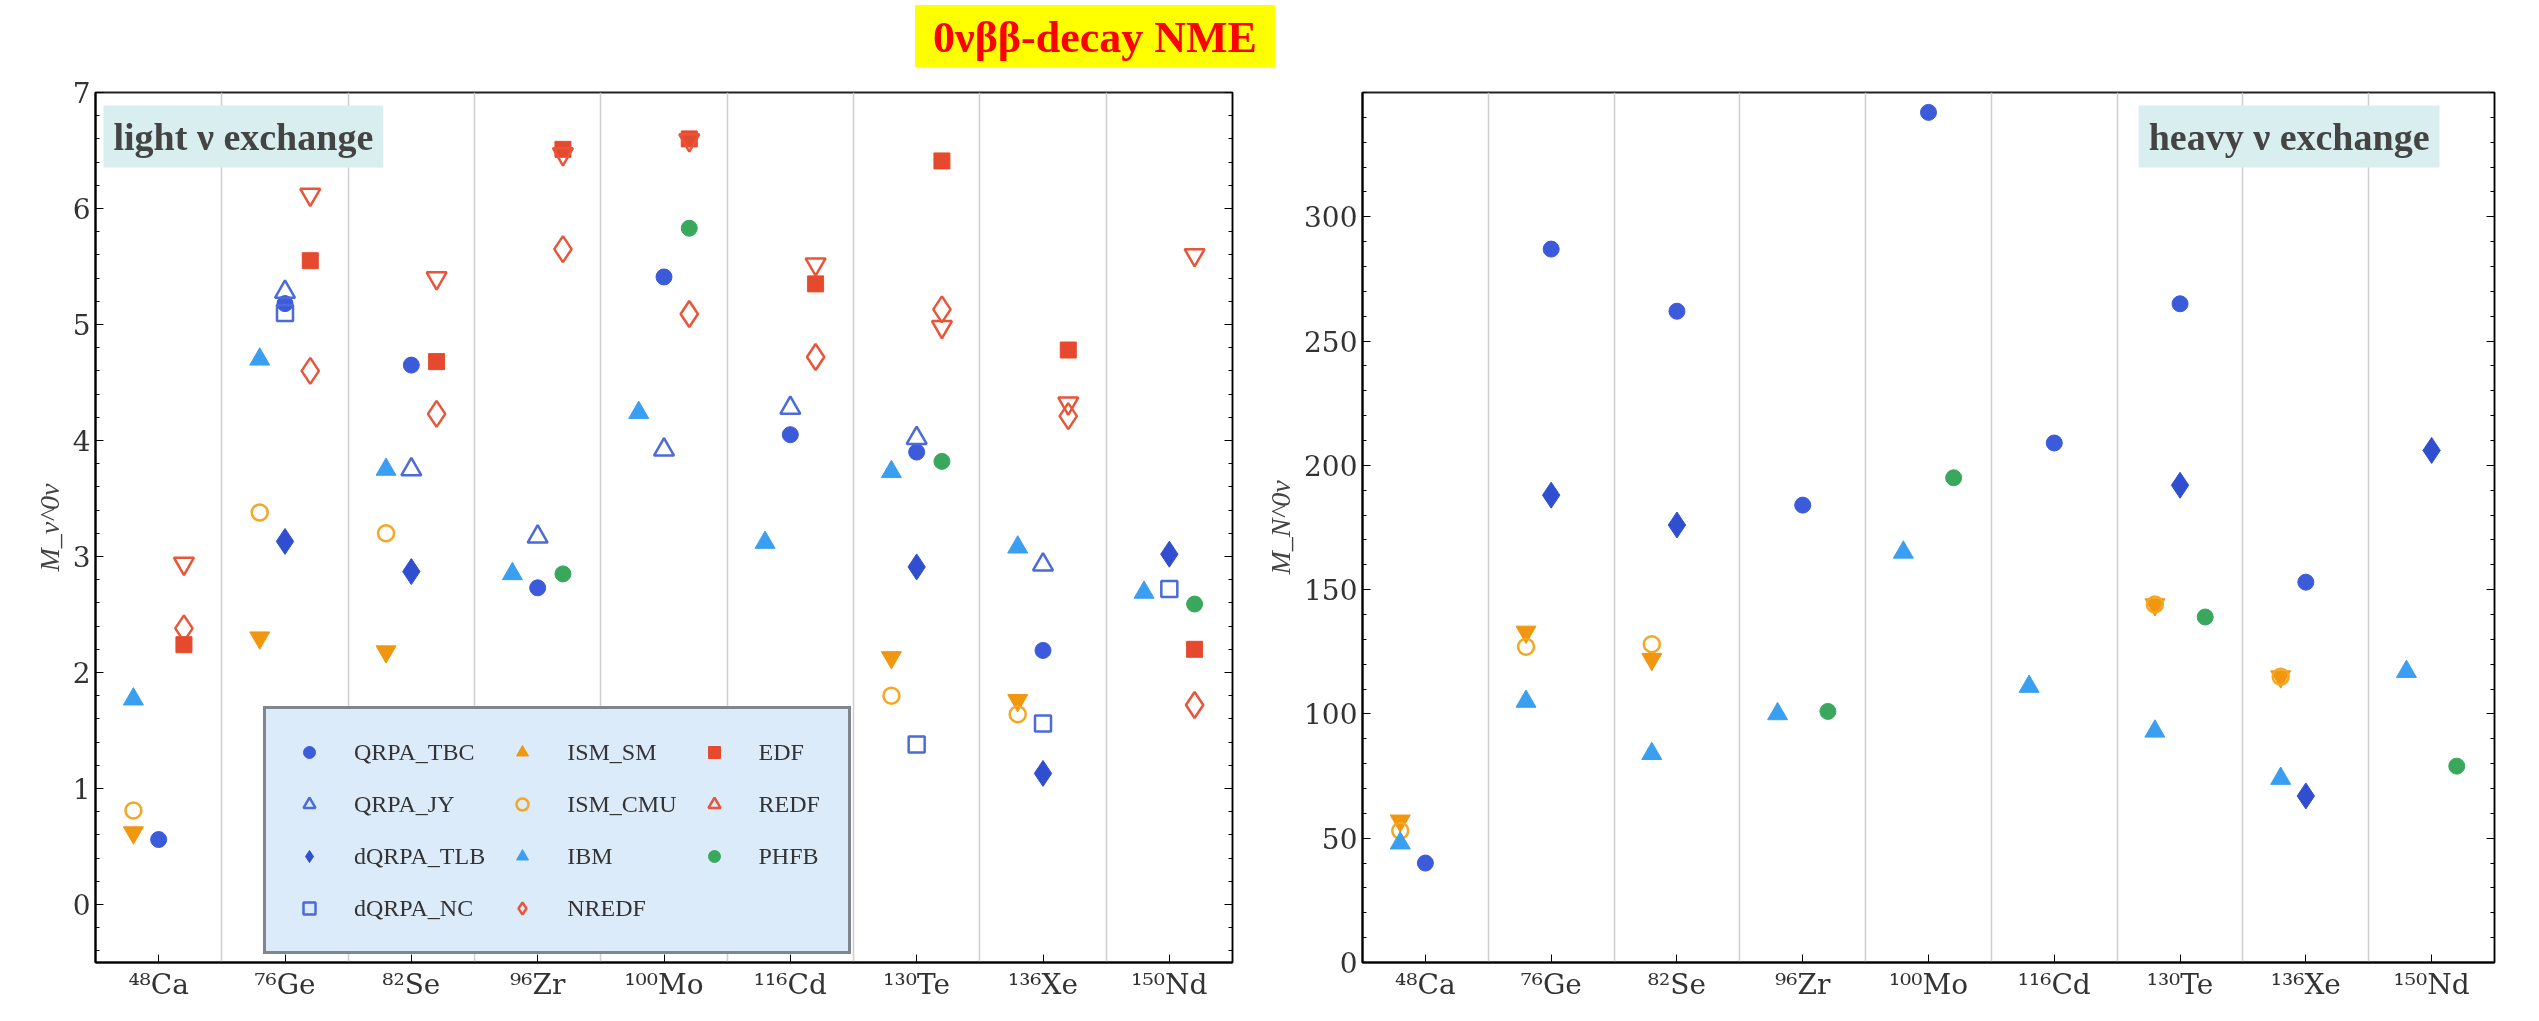 The width and height of the screenshot is (2539, 1021). What do you see at coordinates (1339, 839) in the screenshot?
I see `y-tick-label: 50` at bounding box center [1339, 839].